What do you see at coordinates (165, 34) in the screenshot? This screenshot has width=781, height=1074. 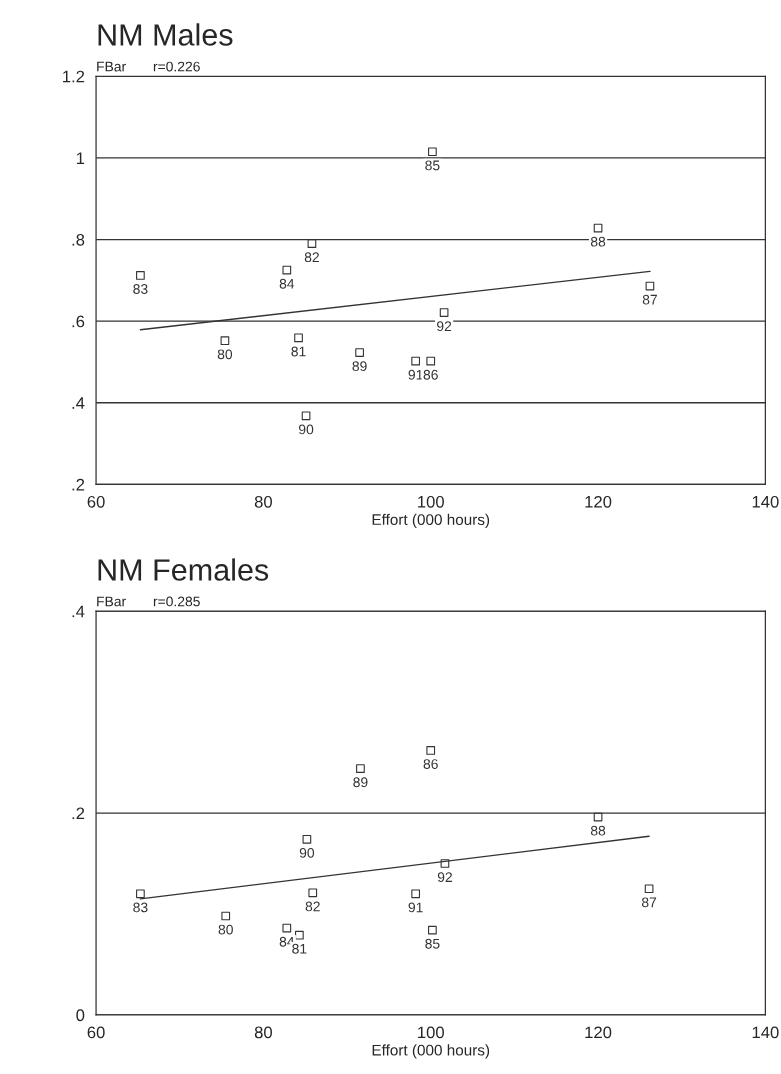 I see `chart-title: NM Males` at bounding box center [165, 34].